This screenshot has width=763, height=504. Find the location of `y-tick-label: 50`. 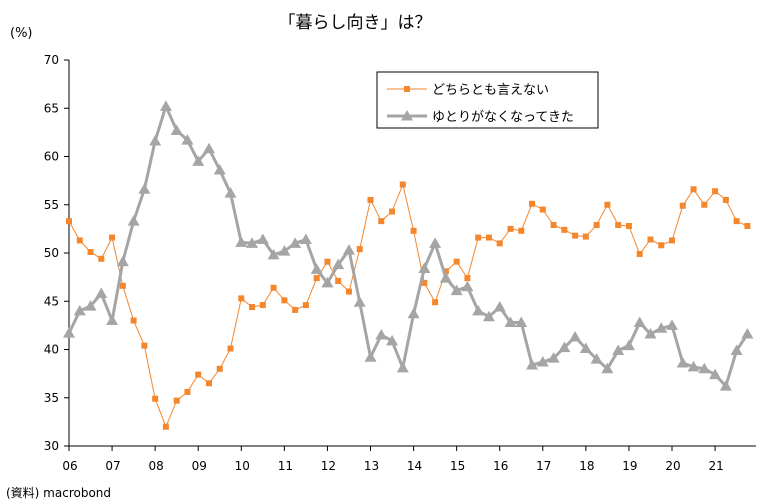

y-tick-label: 50 is located at coordinates (51, 253).